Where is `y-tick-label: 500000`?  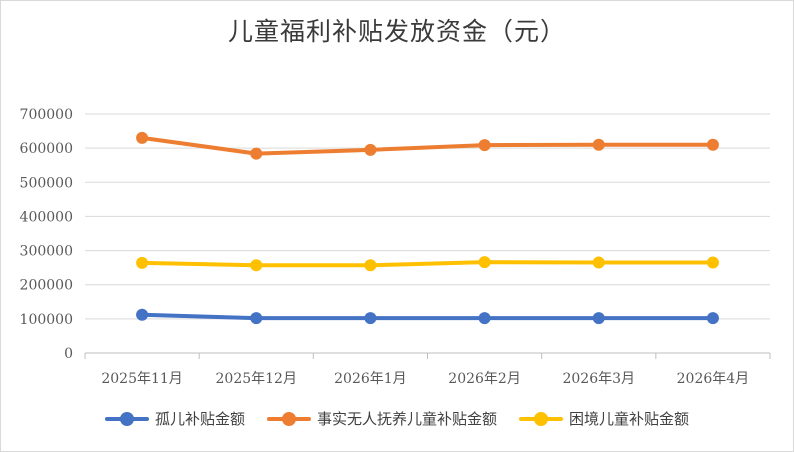 y-tick-label: 500000 is located at coordinates (46, 183).